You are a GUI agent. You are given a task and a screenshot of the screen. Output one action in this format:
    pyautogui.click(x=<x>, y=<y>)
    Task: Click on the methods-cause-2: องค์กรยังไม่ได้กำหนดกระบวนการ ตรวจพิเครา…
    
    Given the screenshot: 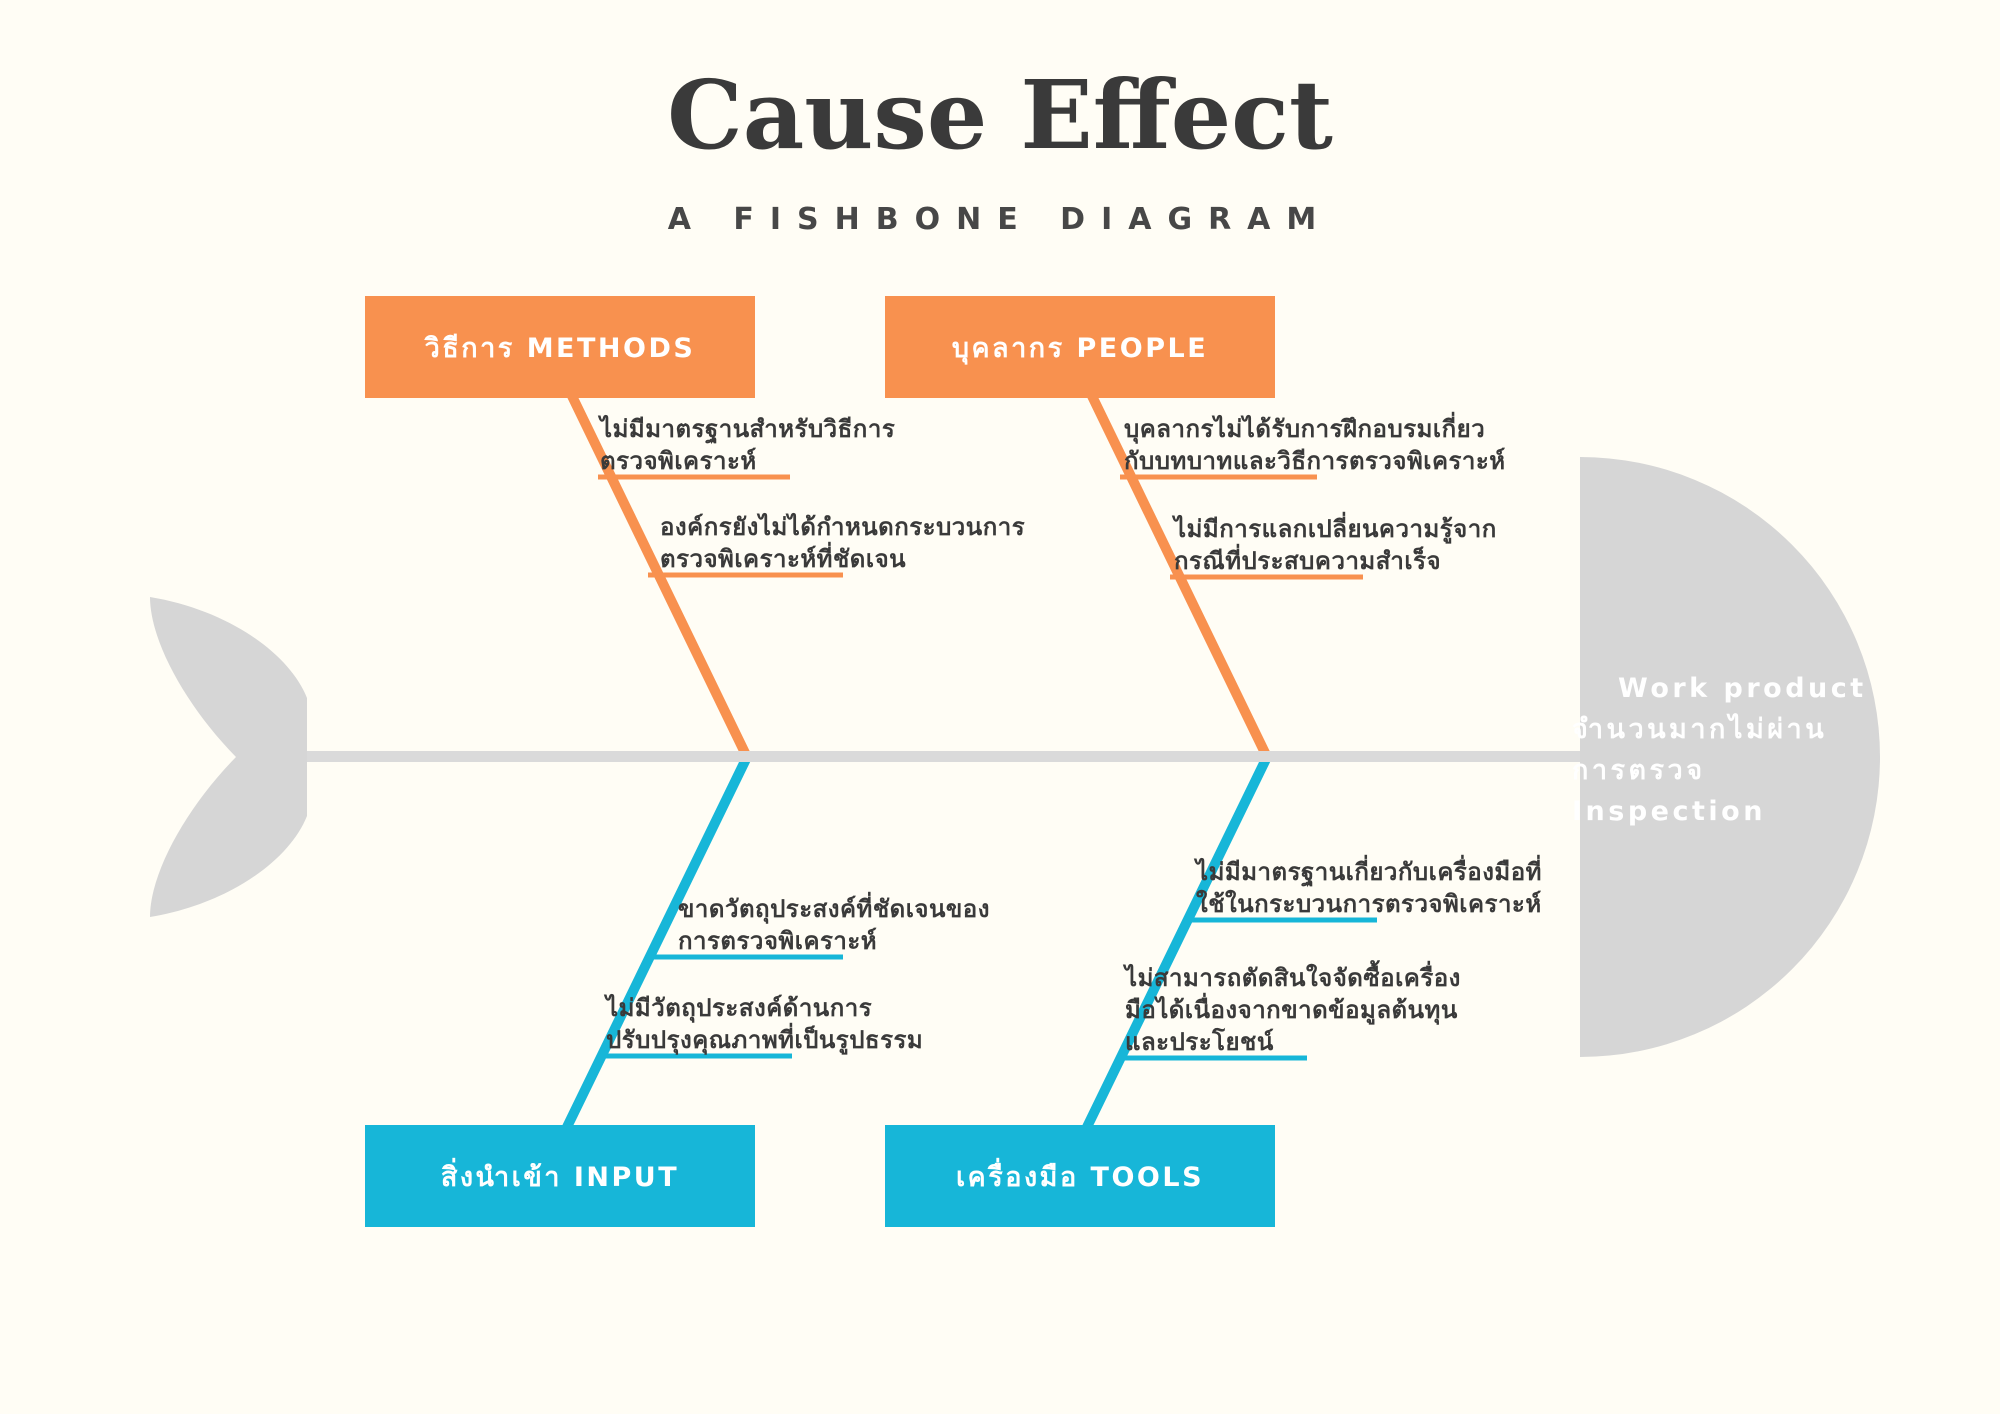 What is the action you would take?
    pyautogui.click(x=842, y=543)
    